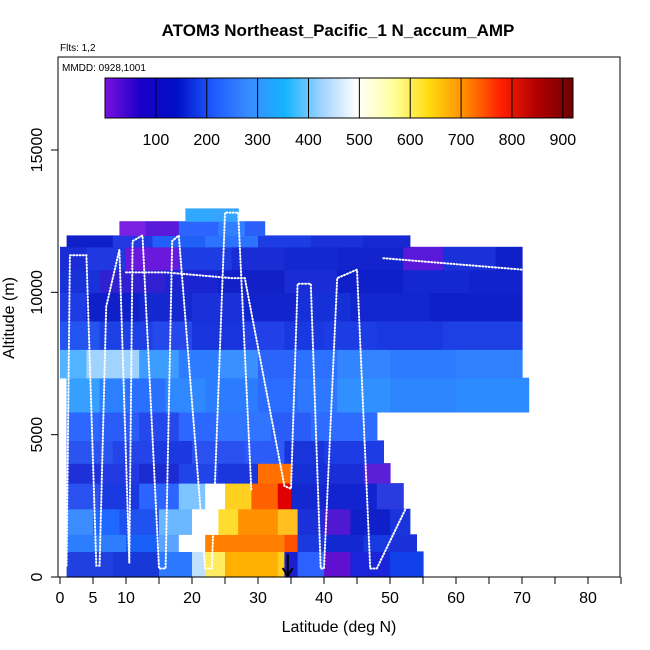  What do you see at coordinates (588, 598) in the screenshot?
I see `x-tick-label: 80` at bounding box center [588, 598].